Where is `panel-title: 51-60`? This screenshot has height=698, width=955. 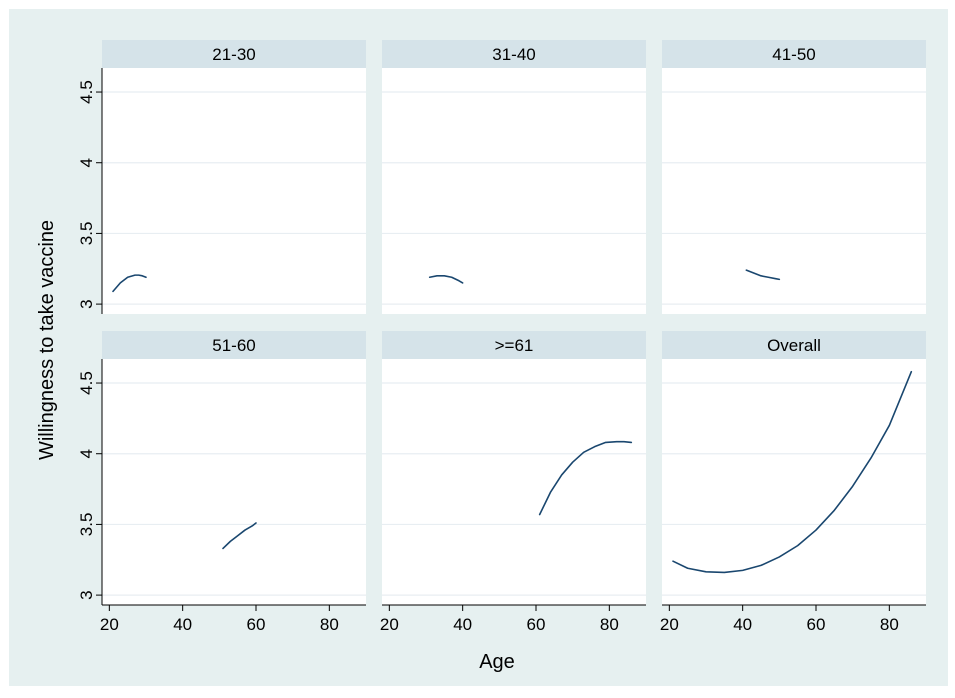
panel-title: 51-60 is located at coordinates (233, 345).